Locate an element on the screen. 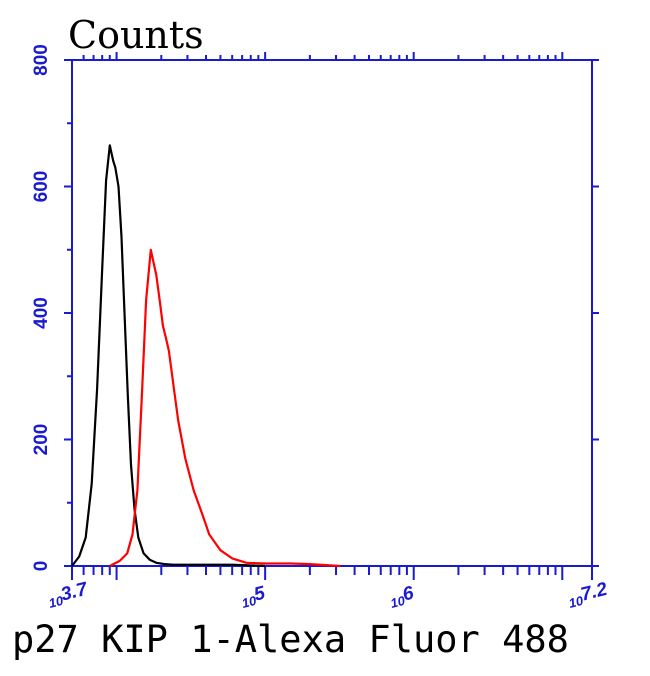 The image size is (650, 676). x-tick-label: 10⁶ is located at coordinates (402, 597).